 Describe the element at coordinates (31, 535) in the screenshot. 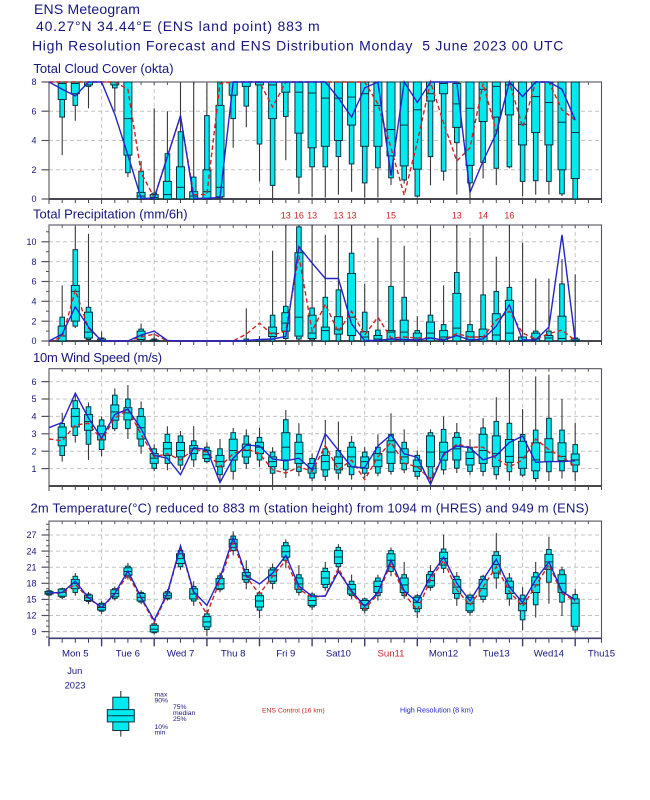

I see `svg-text: 27` at that location.